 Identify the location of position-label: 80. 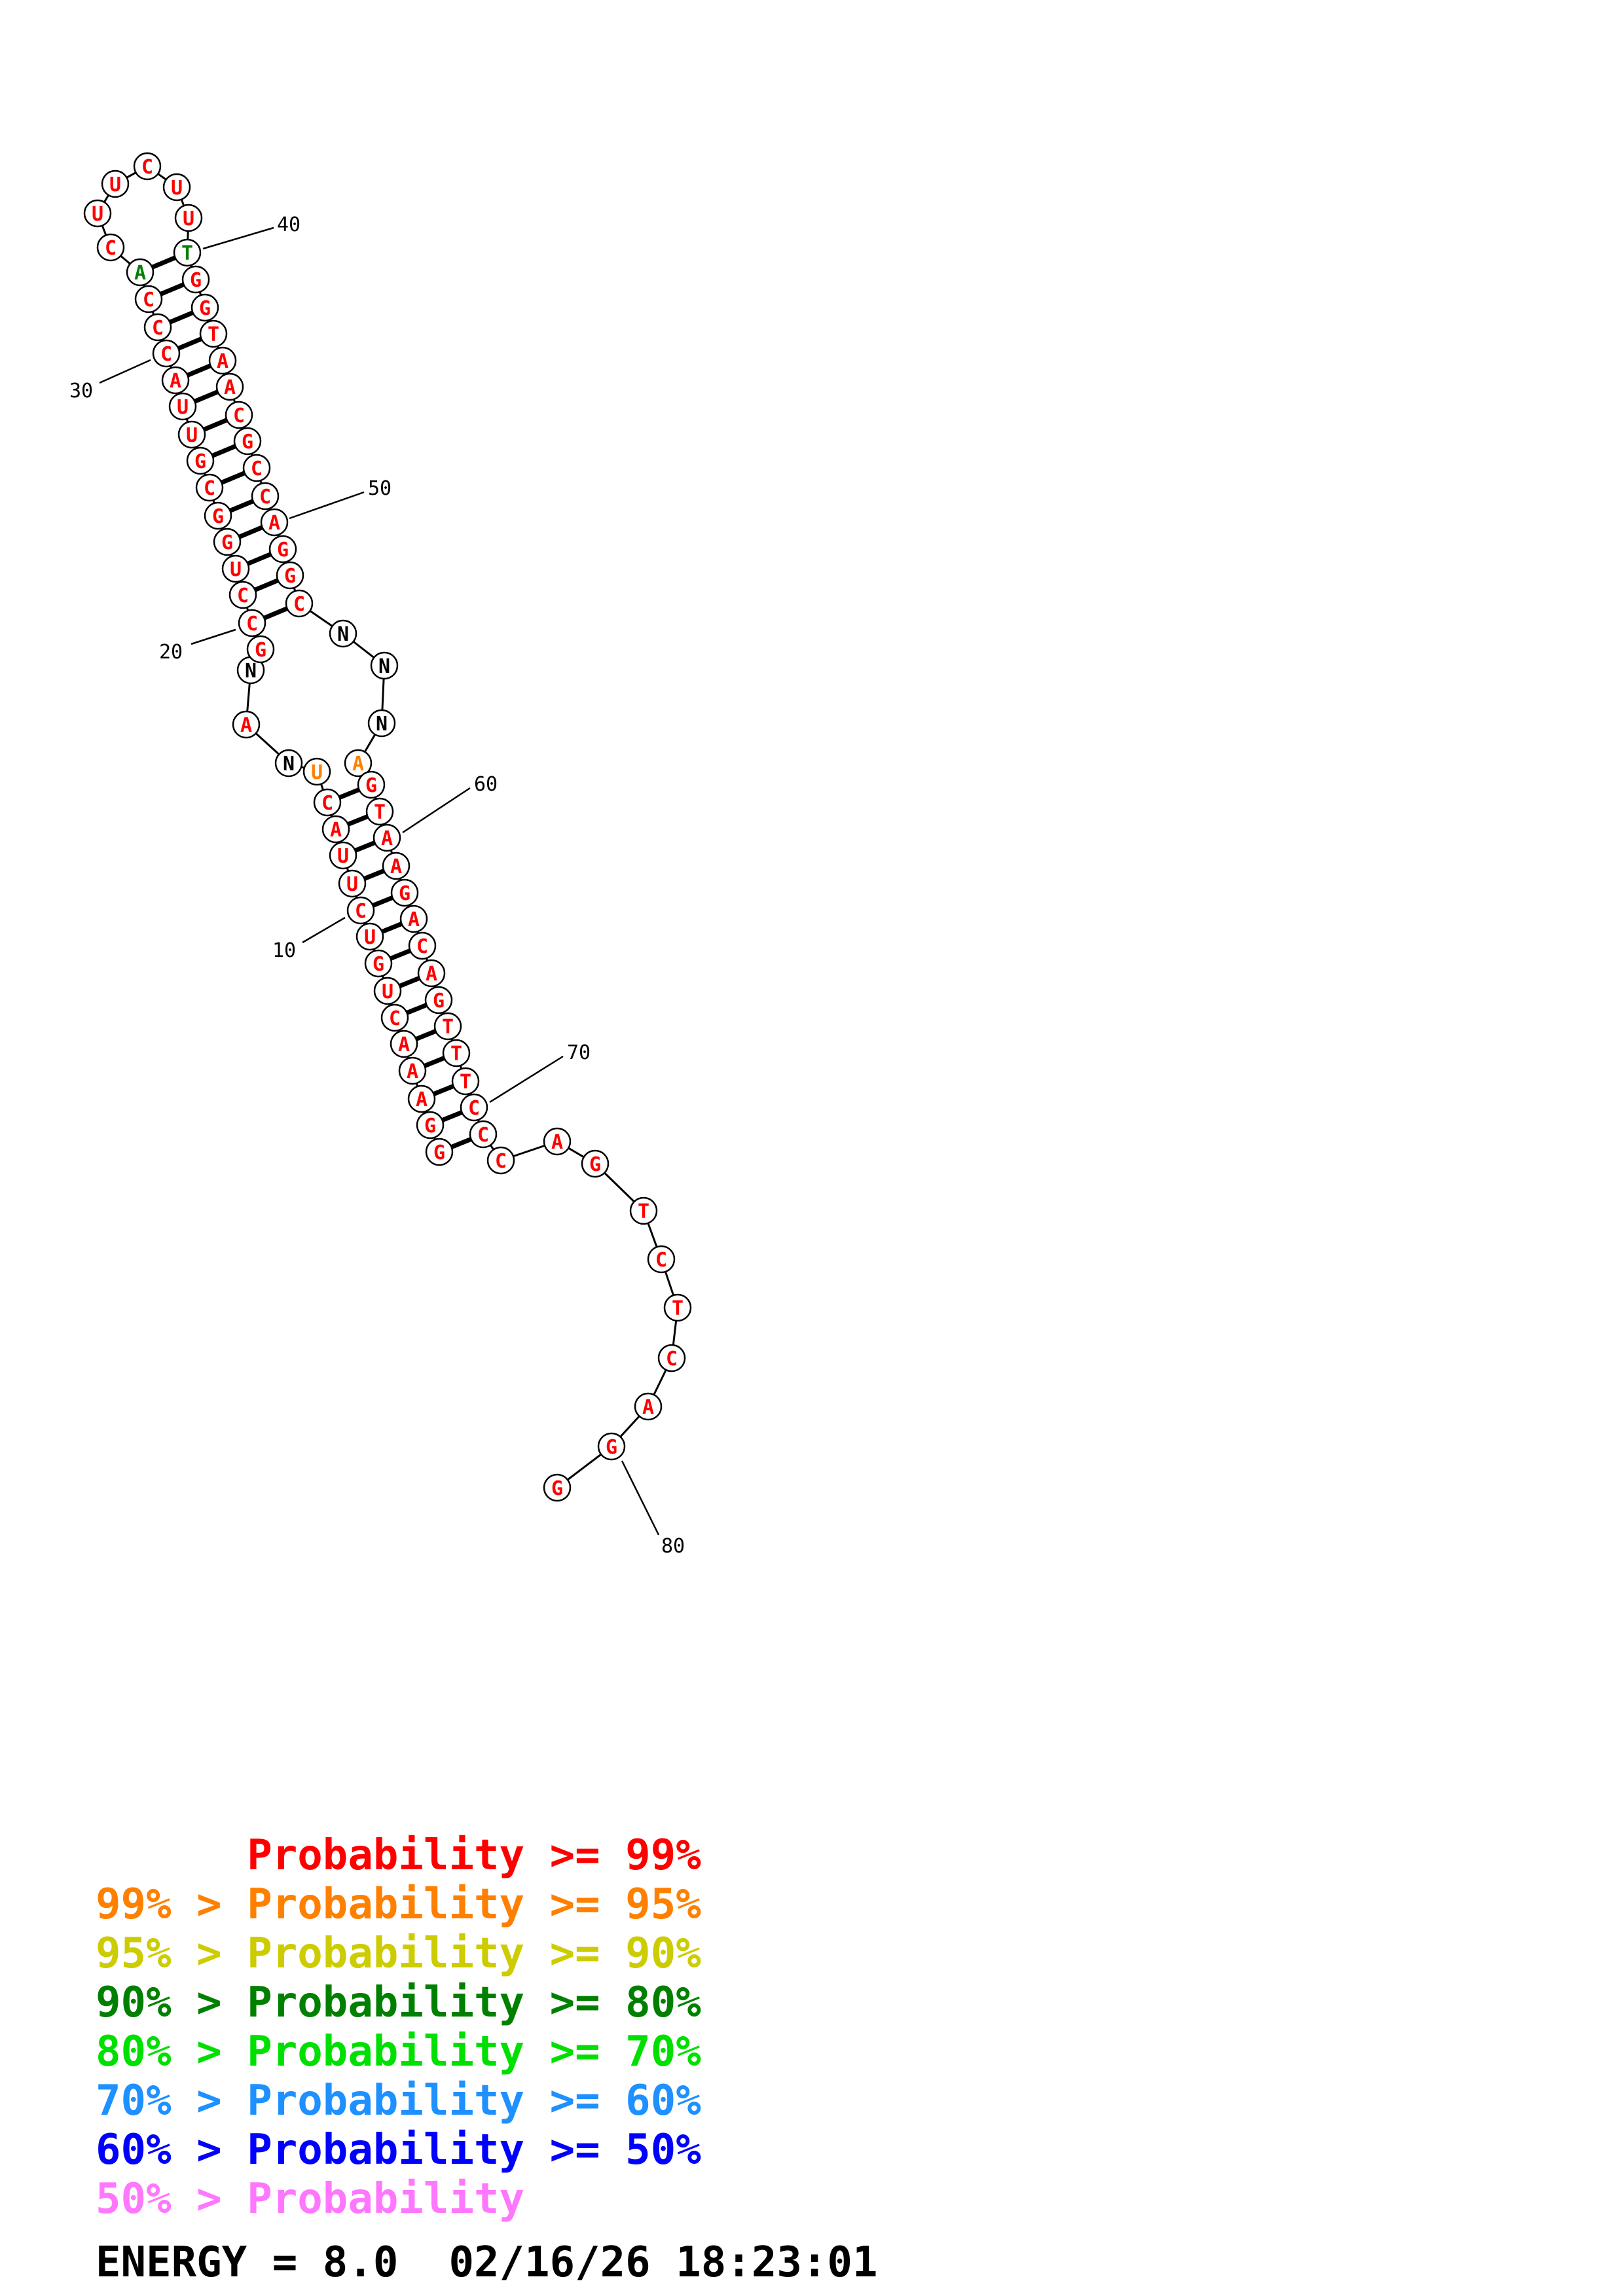
(673, 1546).